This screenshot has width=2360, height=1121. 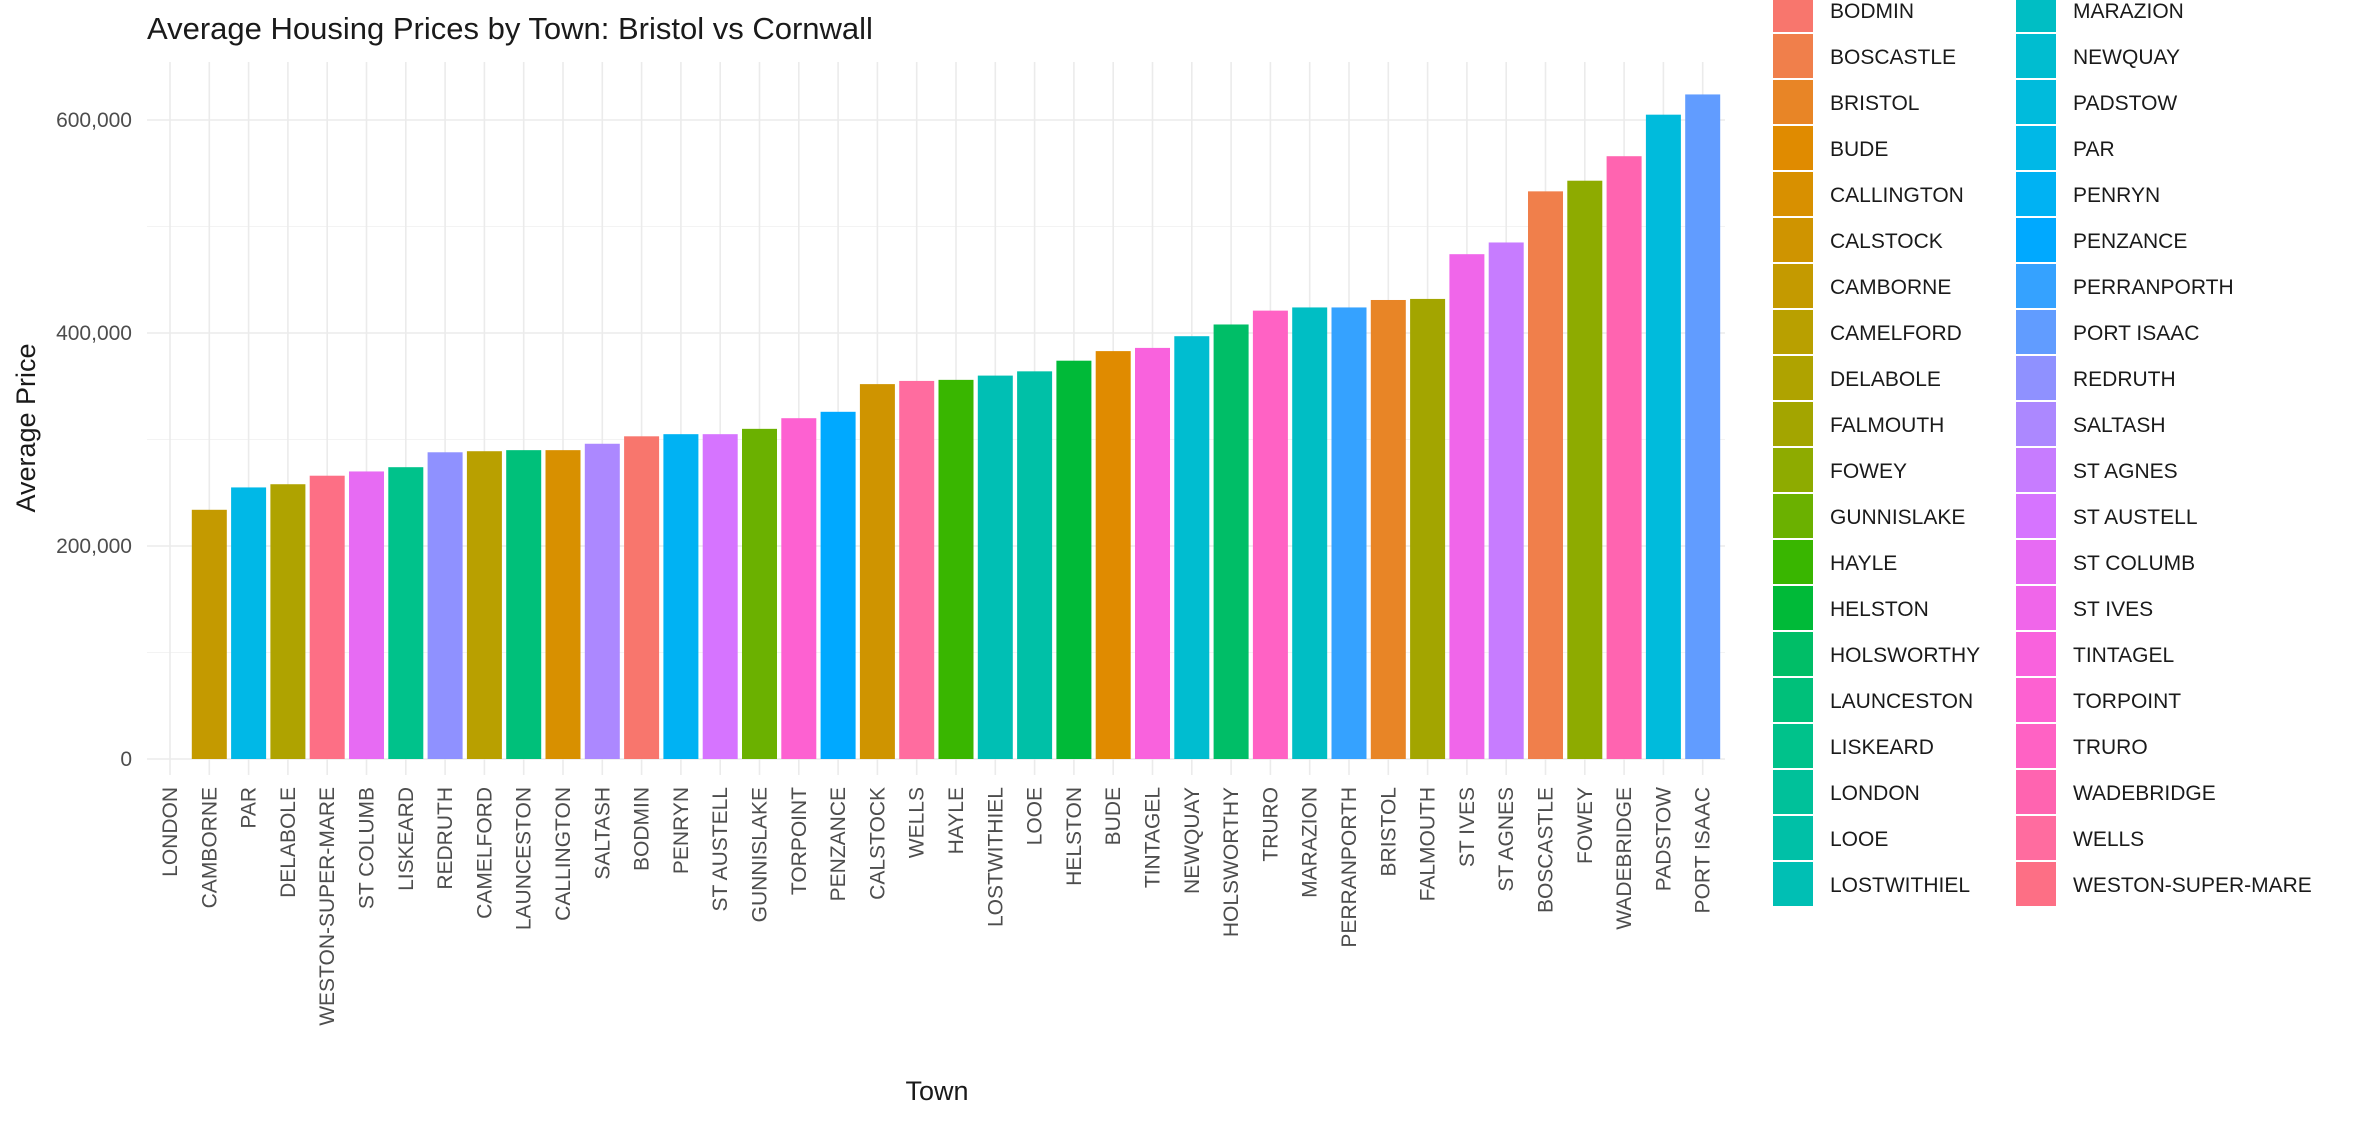 I want to click on bar-st-columb, so click(x=366, y=615).